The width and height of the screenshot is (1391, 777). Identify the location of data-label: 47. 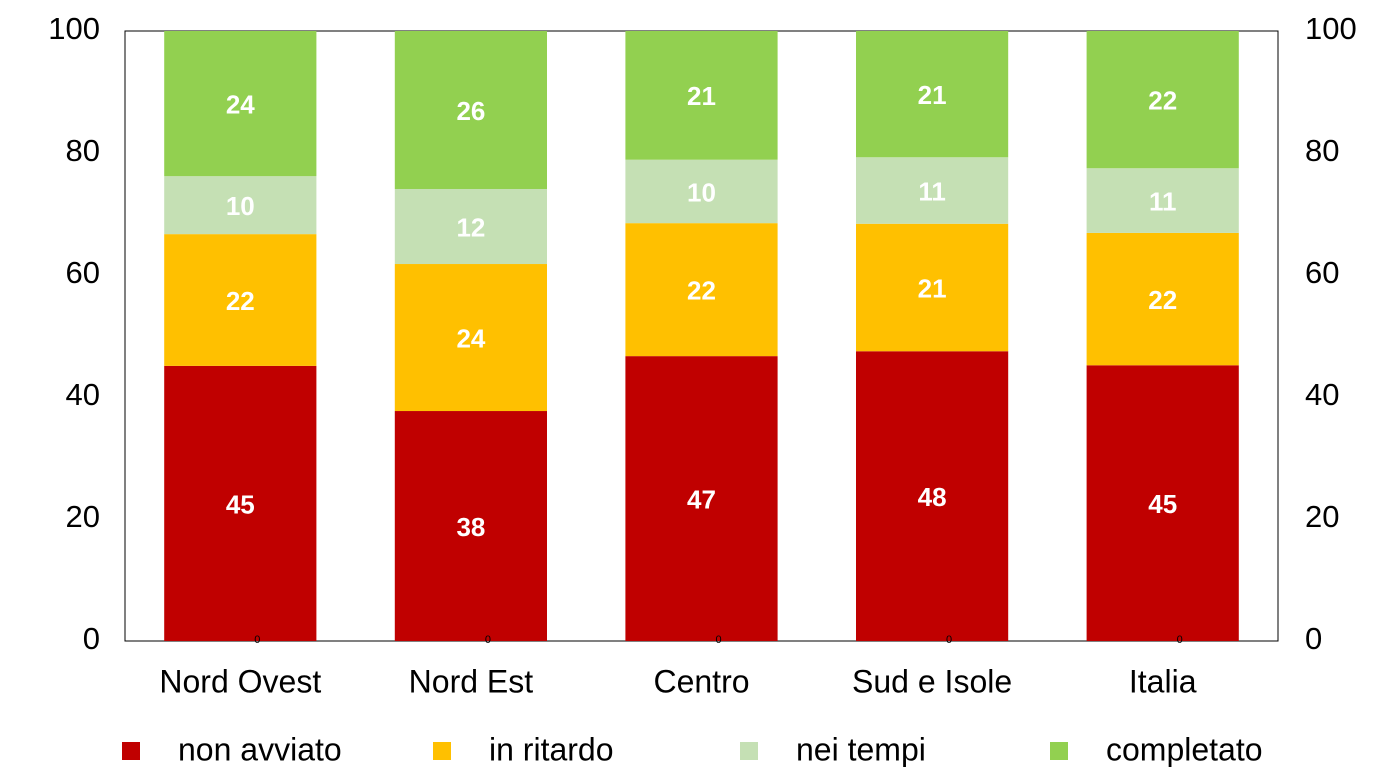
(701, 499).